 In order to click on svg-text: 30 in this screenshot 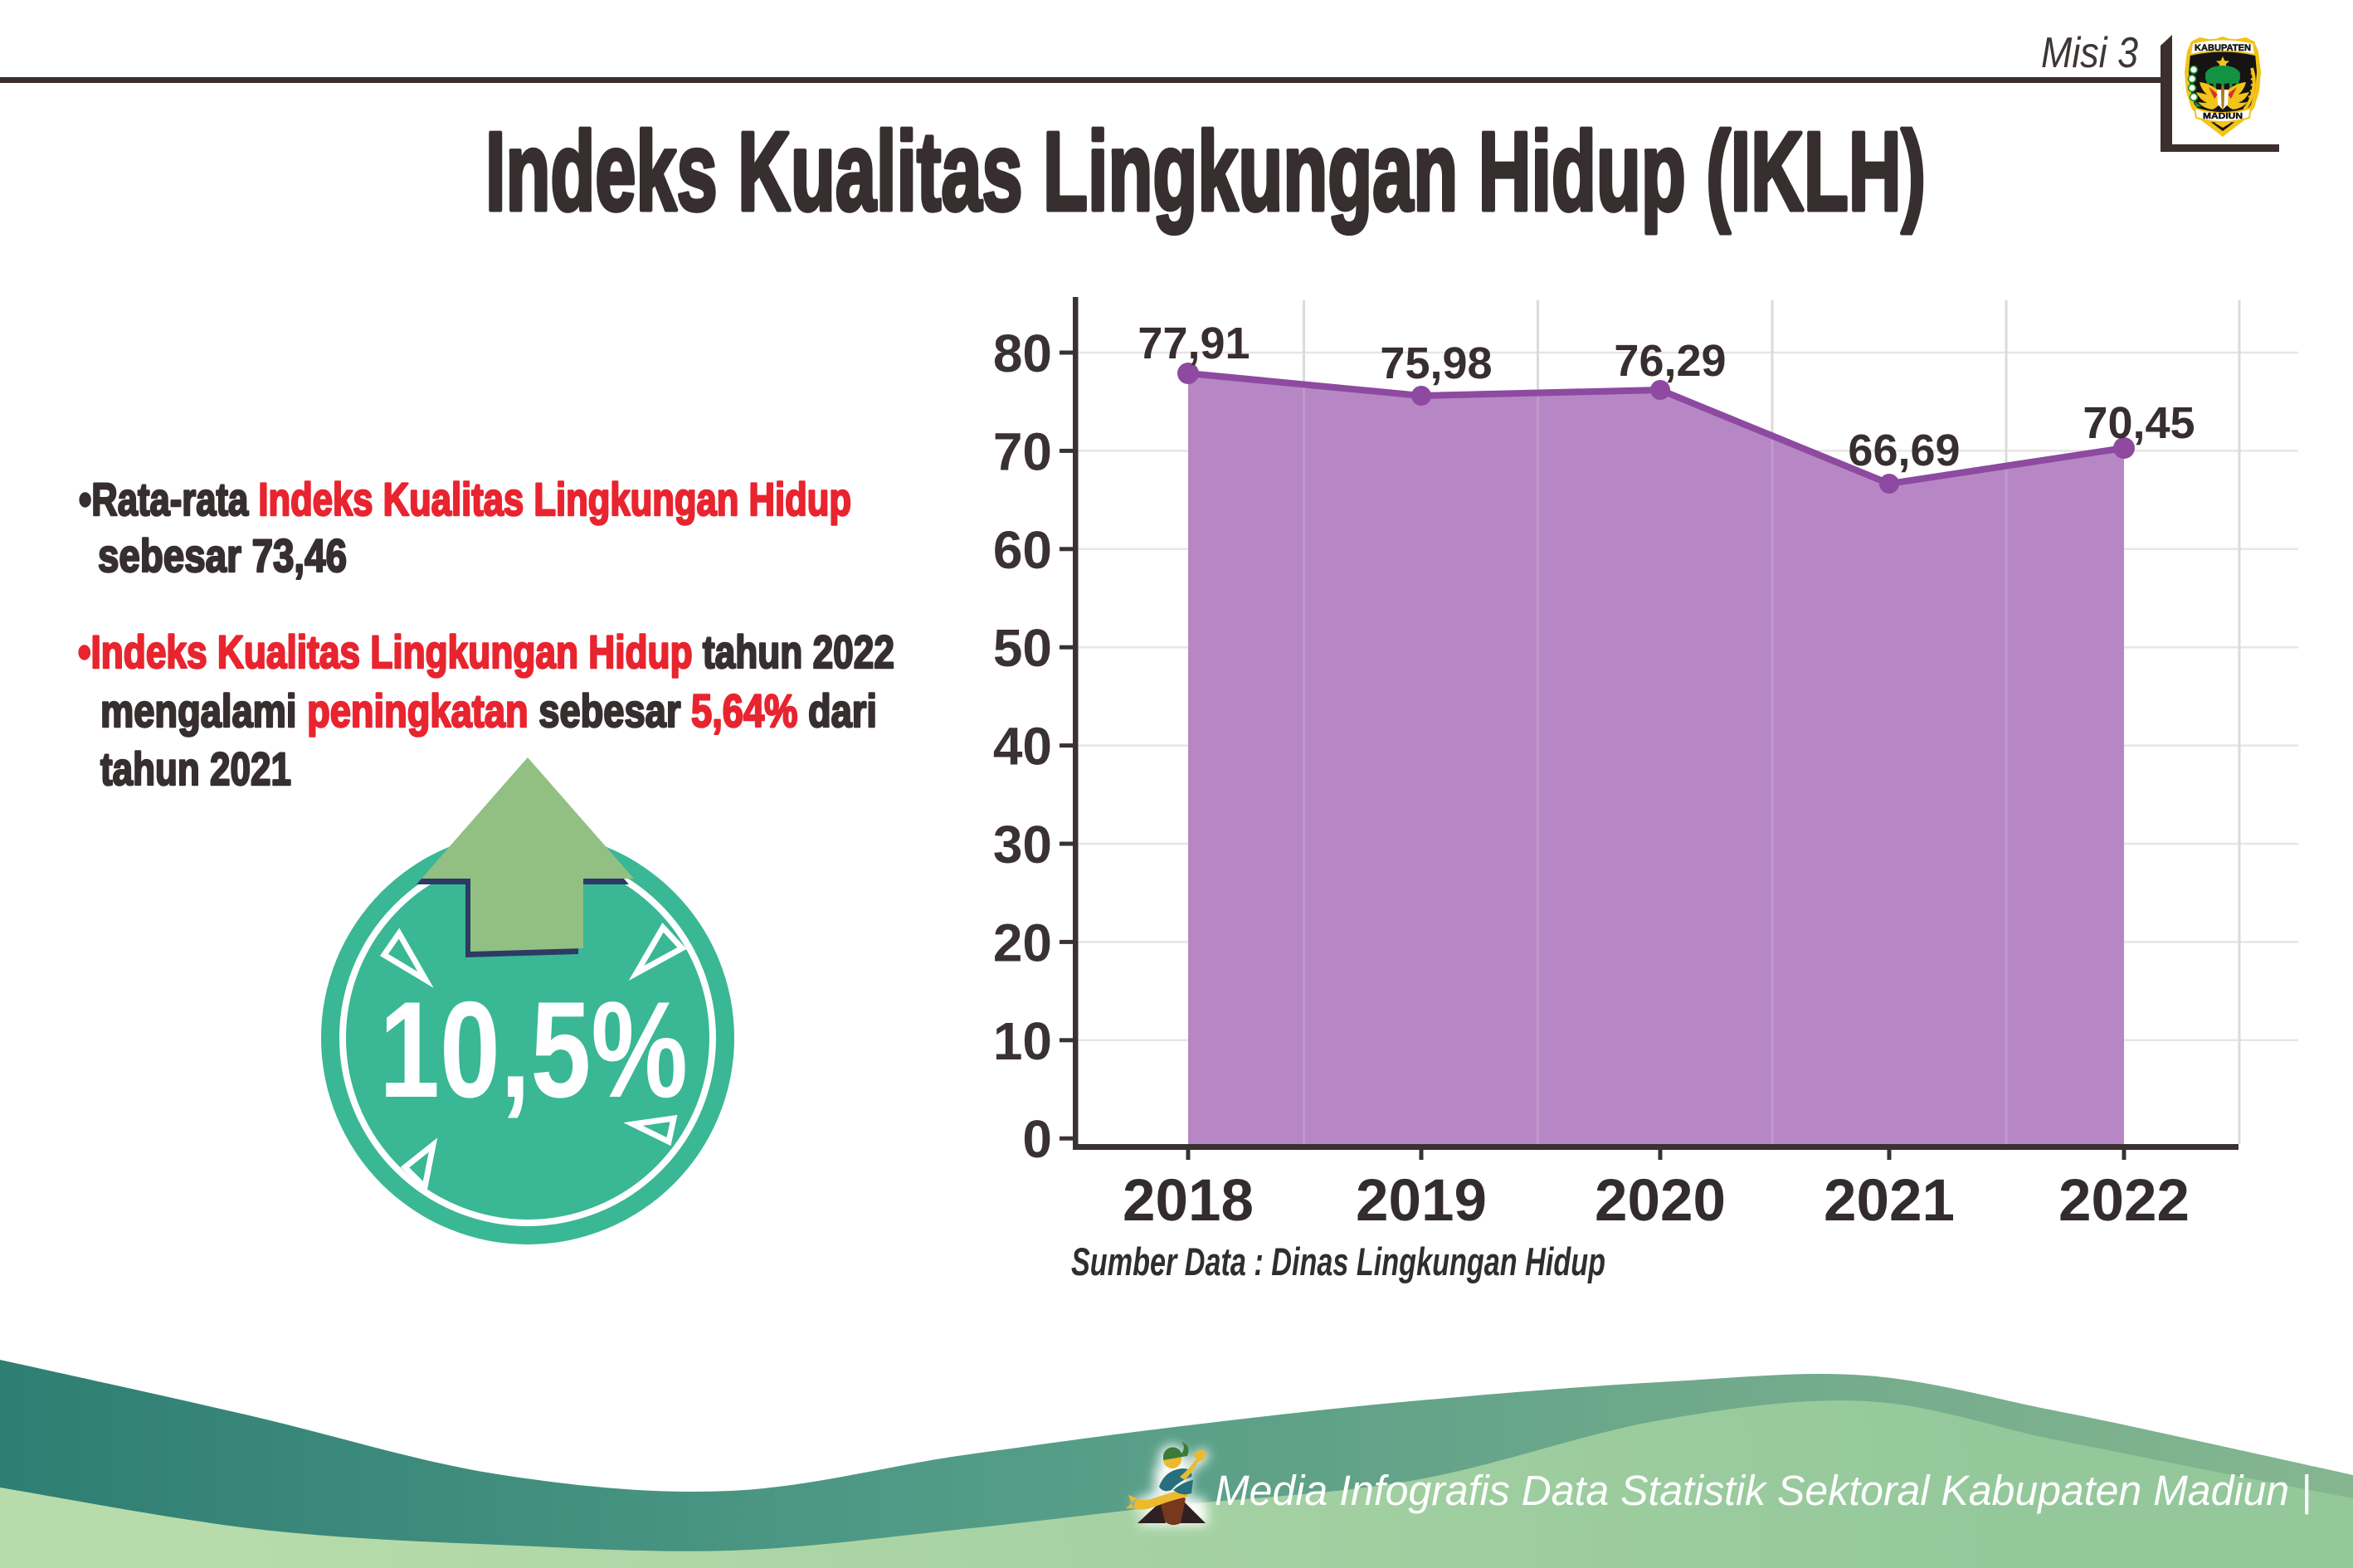, I will do `click(1022, 844)`.